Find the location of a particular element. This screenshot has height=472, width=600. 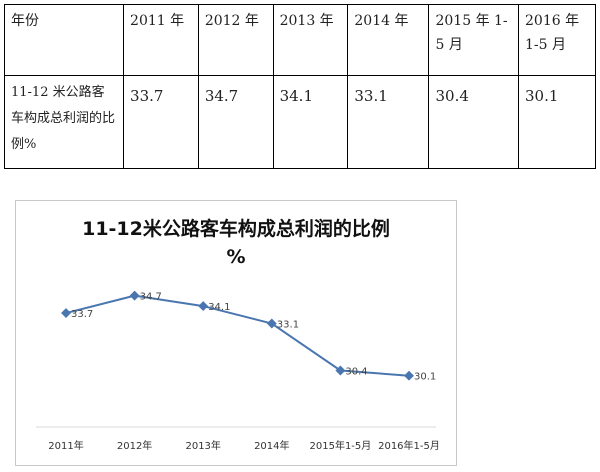

row-label-cell: 11-12 米公路客车构成总利润的比例% is located at coordinates (64, 122).